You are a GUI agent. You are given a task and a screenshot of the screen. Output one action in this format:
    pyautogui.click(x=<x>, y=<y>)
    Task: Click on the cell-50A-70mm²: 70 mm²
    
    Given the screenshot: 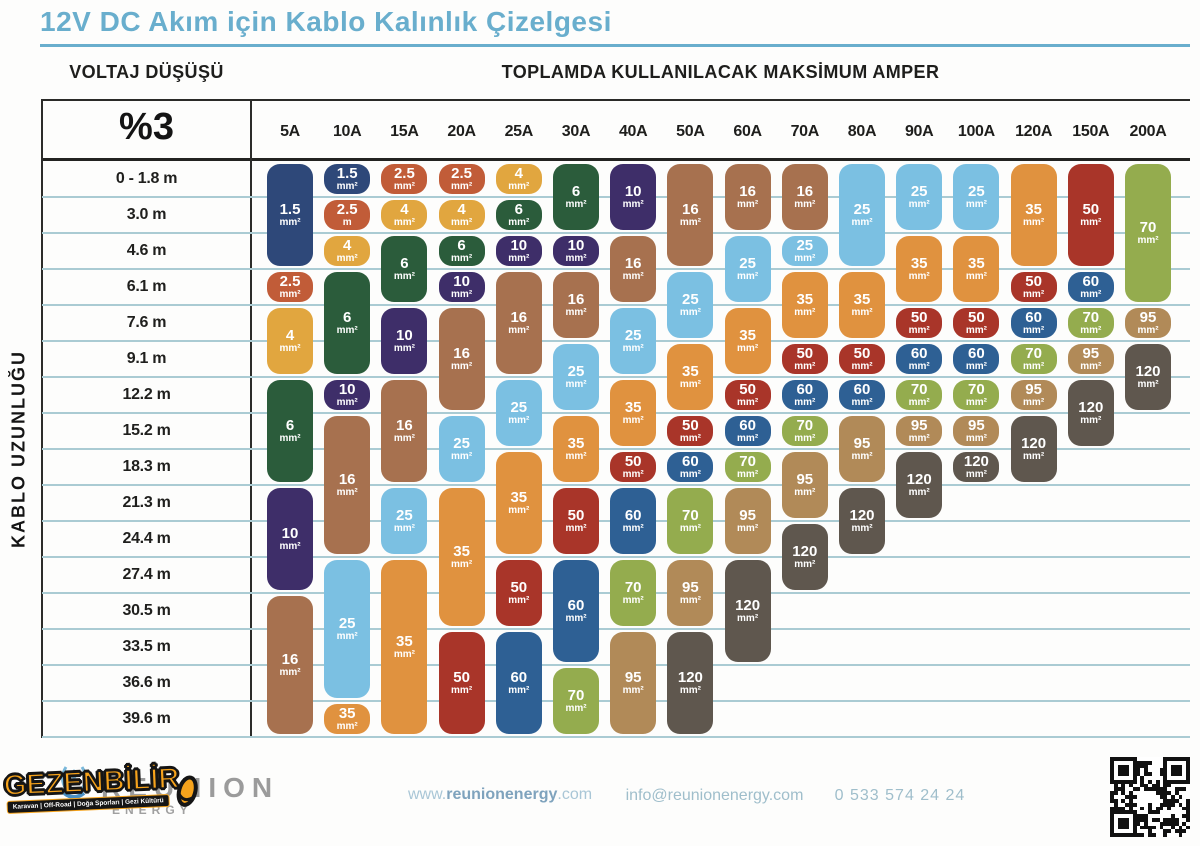 What is the action you would take?
    pyautogui.click(x=690, y=521)
    